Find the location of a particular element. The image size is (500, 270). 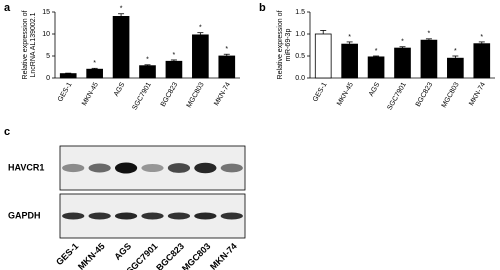

y-axis-label: LncRNA AL139002.1 is located at coordinates (33, 44).